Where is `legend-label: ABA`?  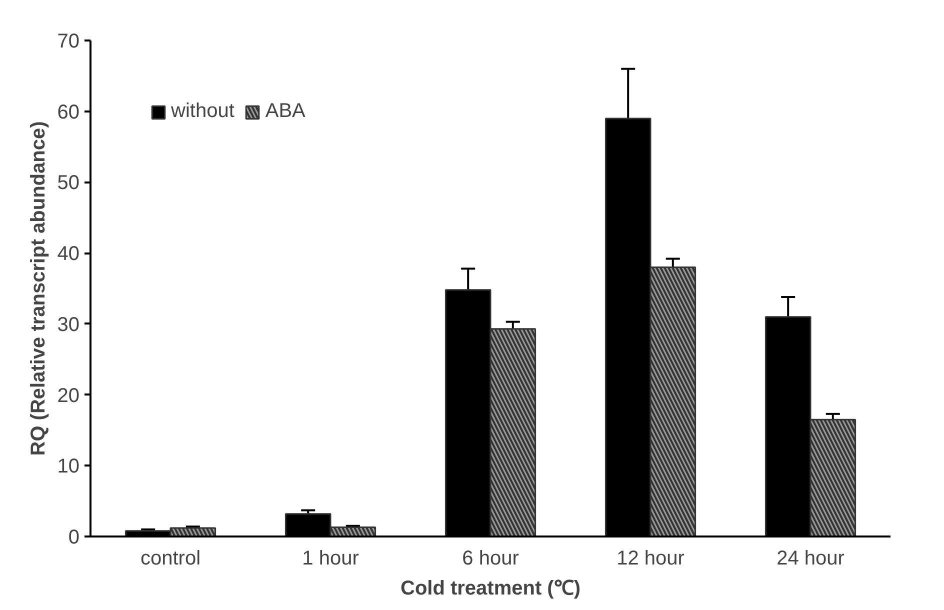 legend-label: ABA is located at coordinates (285, 111).